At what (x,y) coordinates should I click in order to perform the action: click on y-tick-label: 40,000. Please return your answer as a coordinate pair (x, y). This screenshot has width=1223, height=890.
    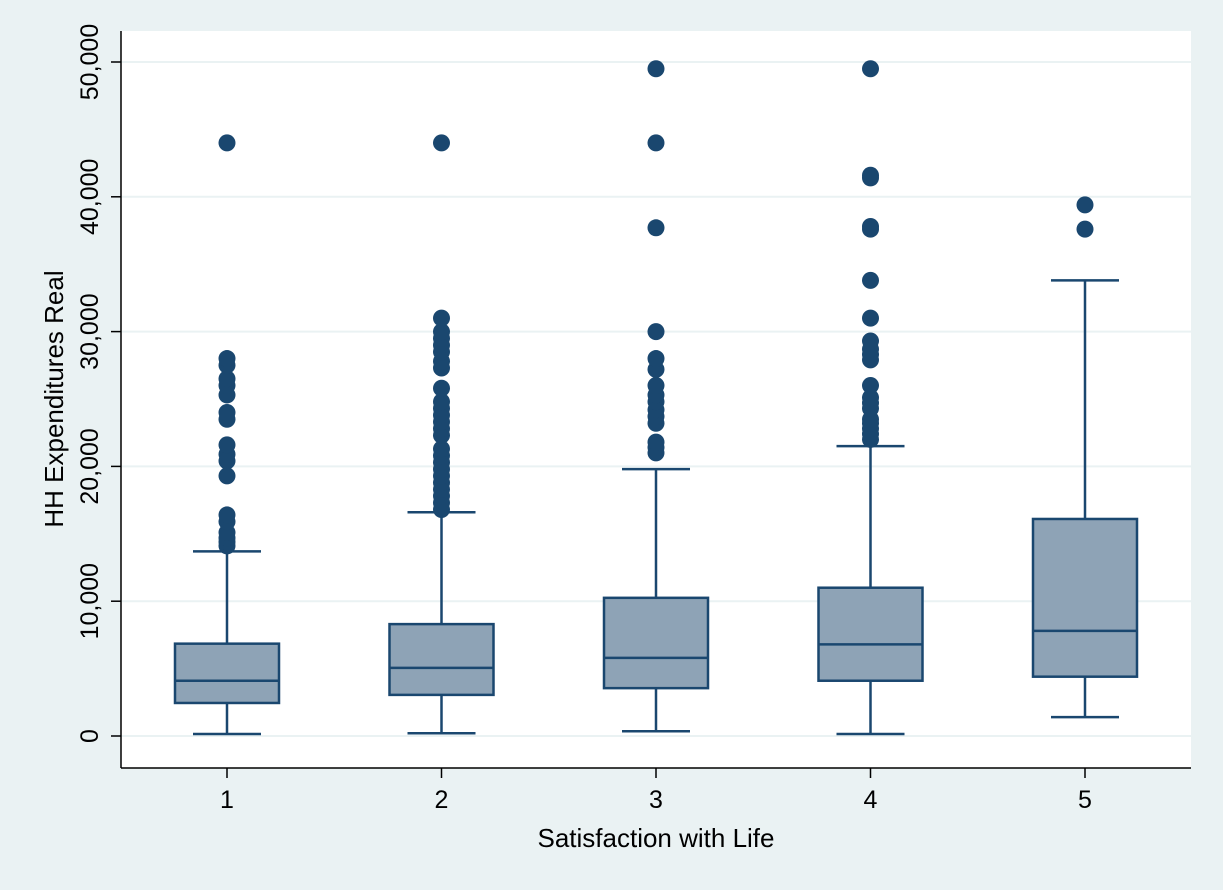
    Looking at the image, I should click on (90, 197).